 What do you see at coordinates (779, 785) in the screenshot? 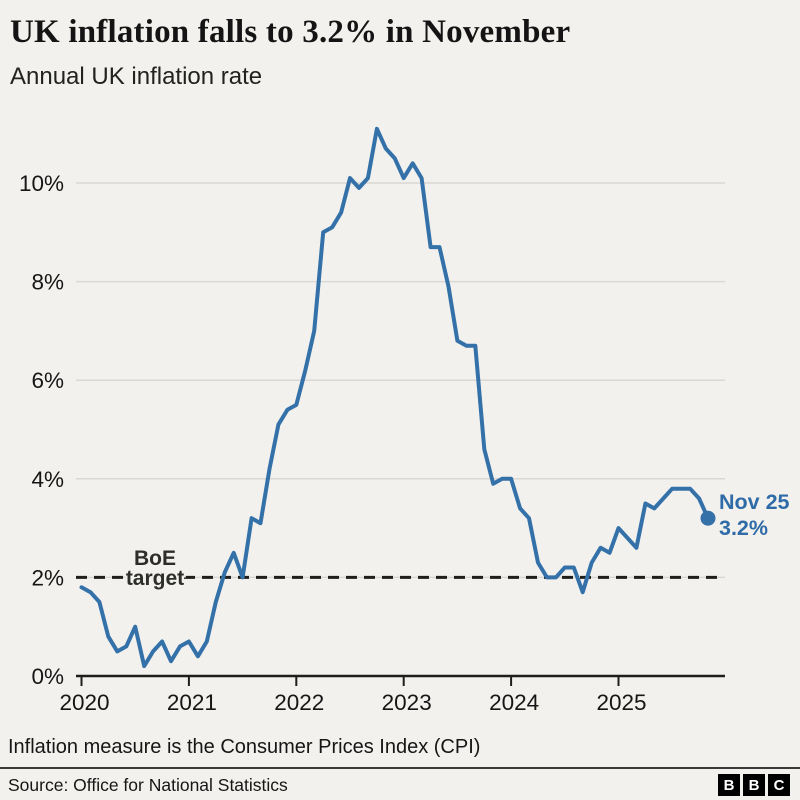
I see `bbc-logo-block-c: C` at bounding box center [779, 785].